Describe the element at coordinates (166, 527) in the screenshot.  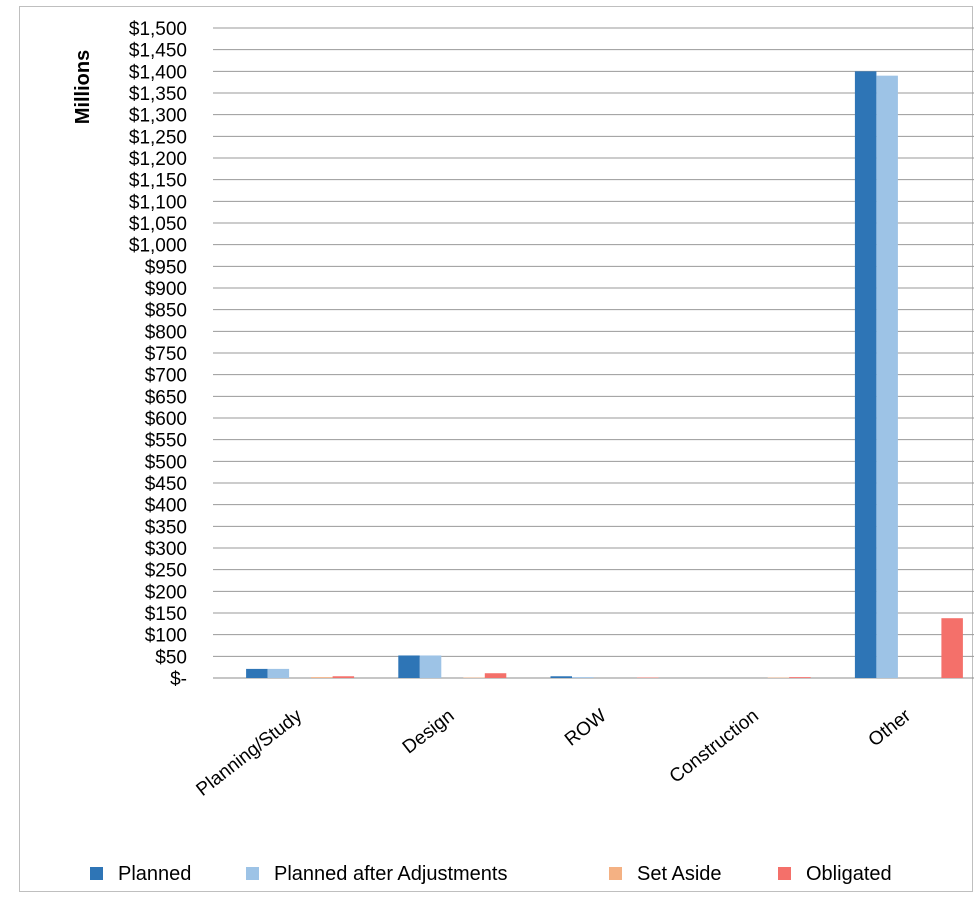
I see `y-tick-label: $350` at that location.